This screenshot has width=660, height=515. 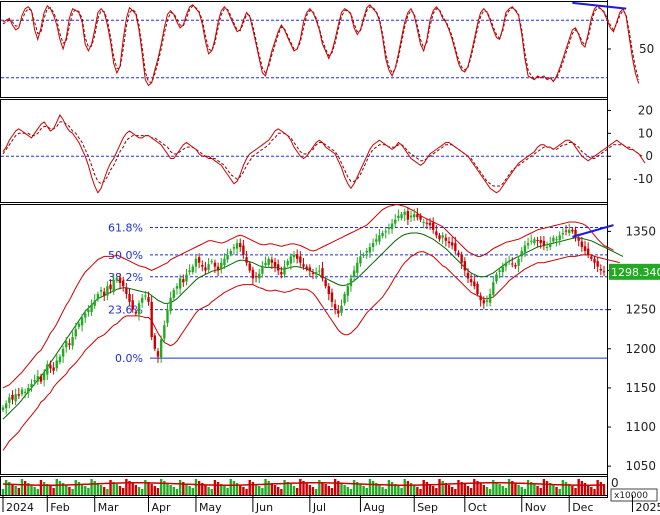 I want to click on last-price-label: 1298.340, so click(x=635, y=272).